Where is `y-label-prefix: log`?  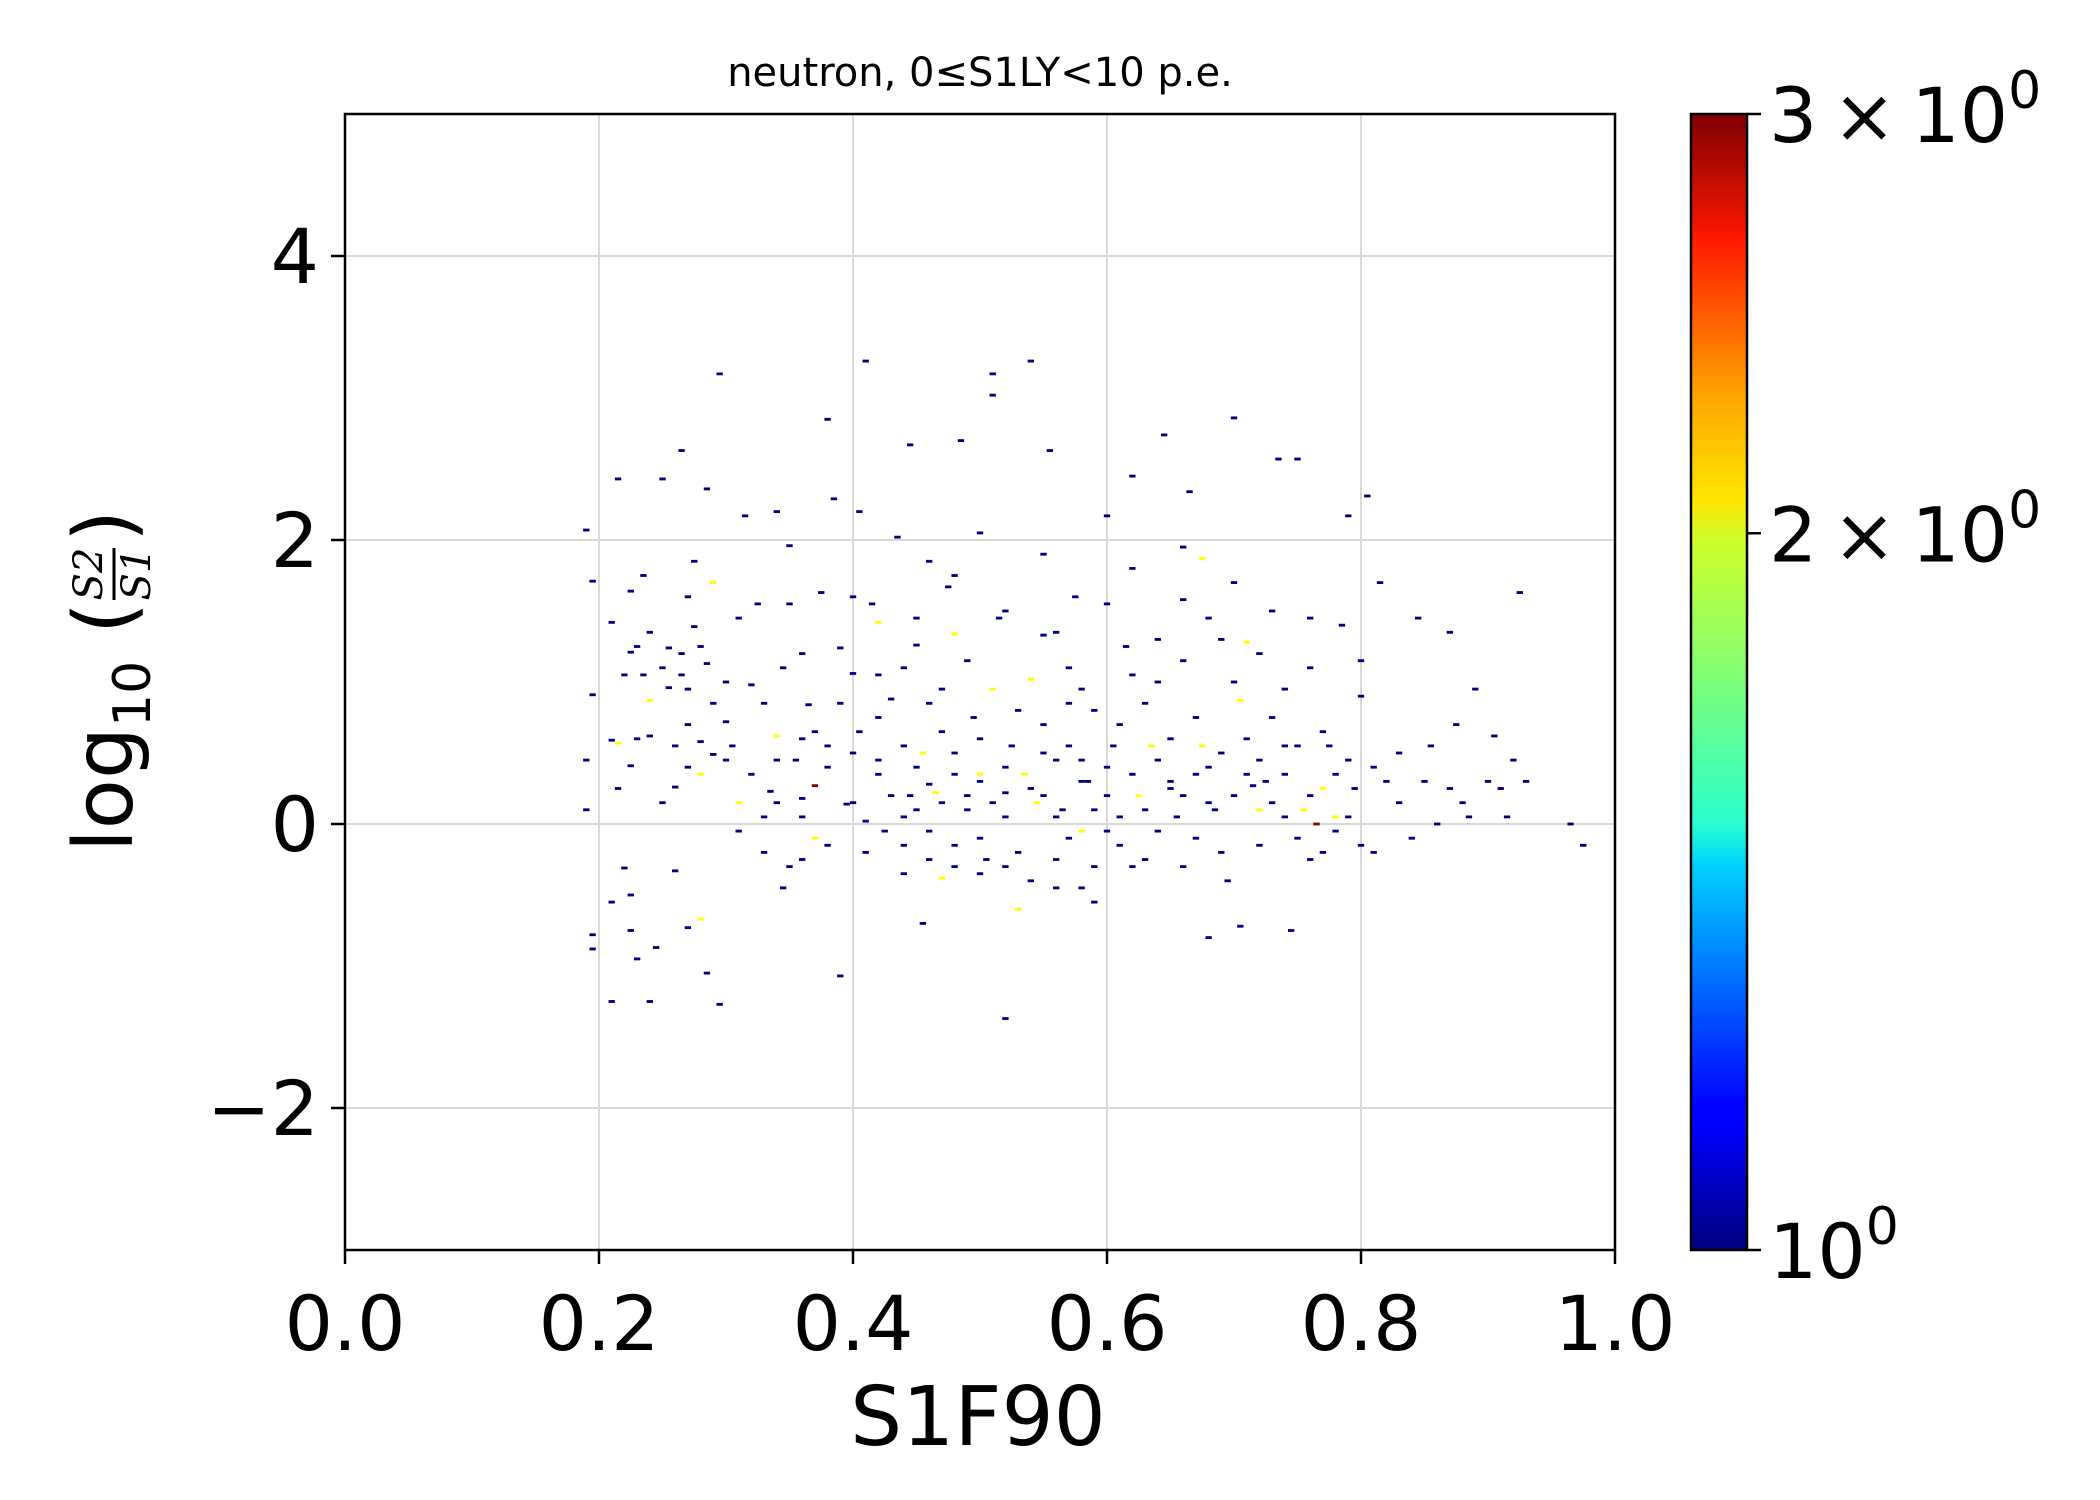 y-label-prefix: log is located at coordinates (104, 789).